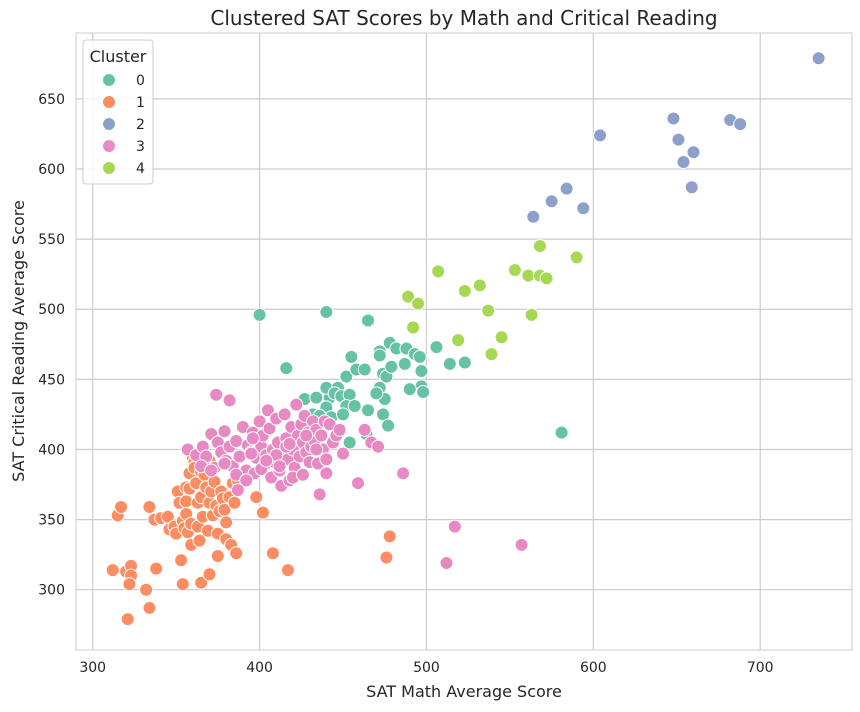 Image resolution: width=860 pixels, height=712 pixels. Describe the element at coordinates (51, 170) in the screenshot. I see `y-tick-label: 600` at that location.